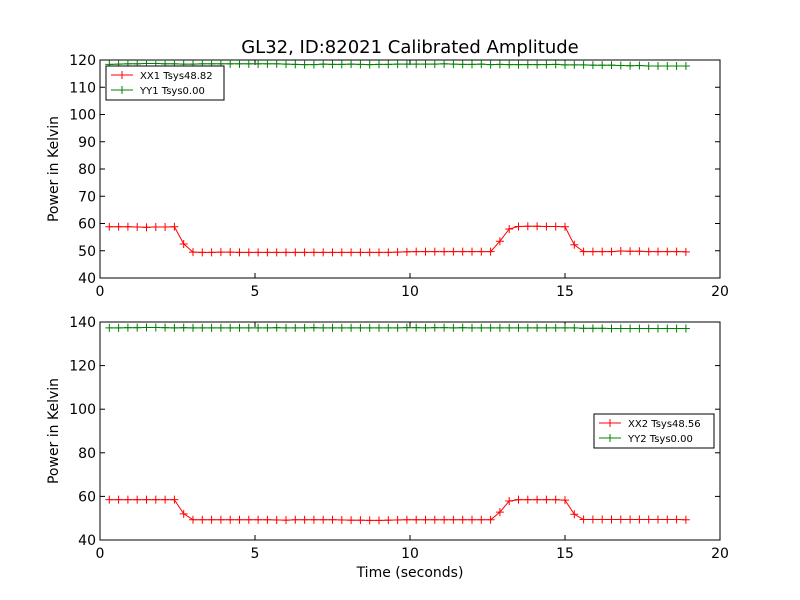 Image resolution: width=800 pixels, height=600 pixels. What do you see at coordinates (100, 554) in the screenshot?
I see `x-tick-label: 0` at bounding box center [100, 554].